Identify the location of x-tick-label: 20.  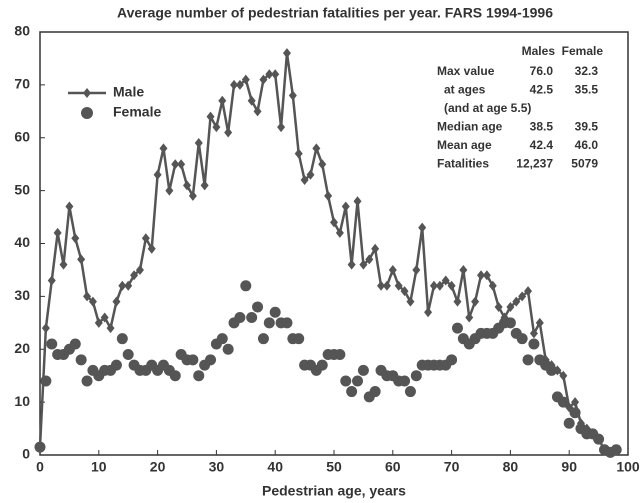
(158, 467).